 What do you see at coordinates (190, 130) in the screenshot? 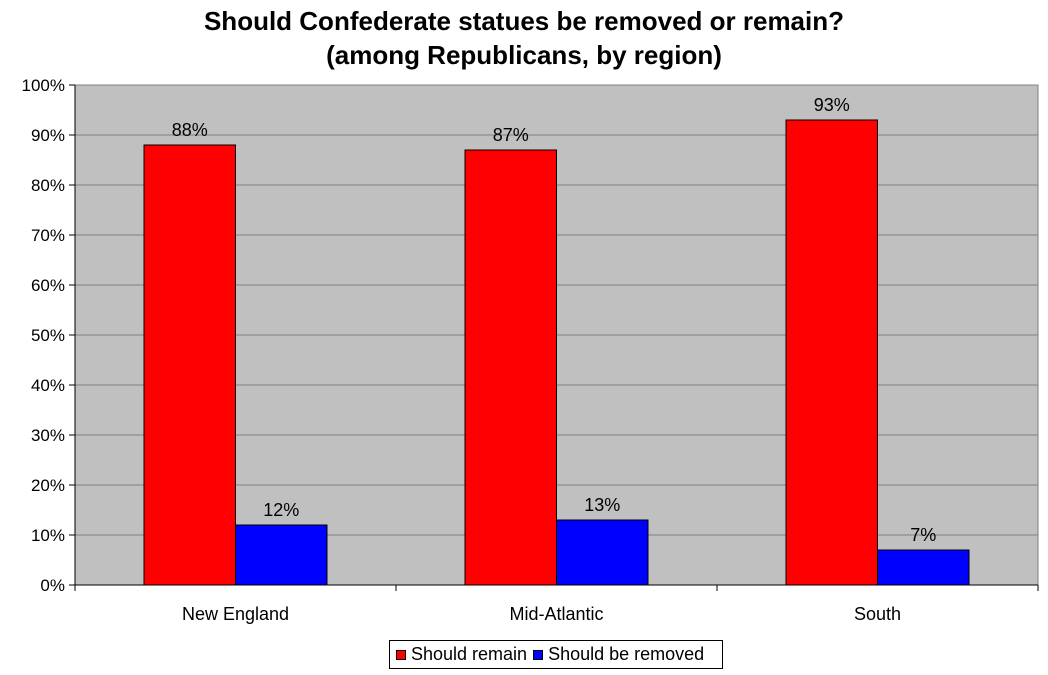
I see `data-label-should-remain-new-england: 88%` at bounding box center [190, 130].